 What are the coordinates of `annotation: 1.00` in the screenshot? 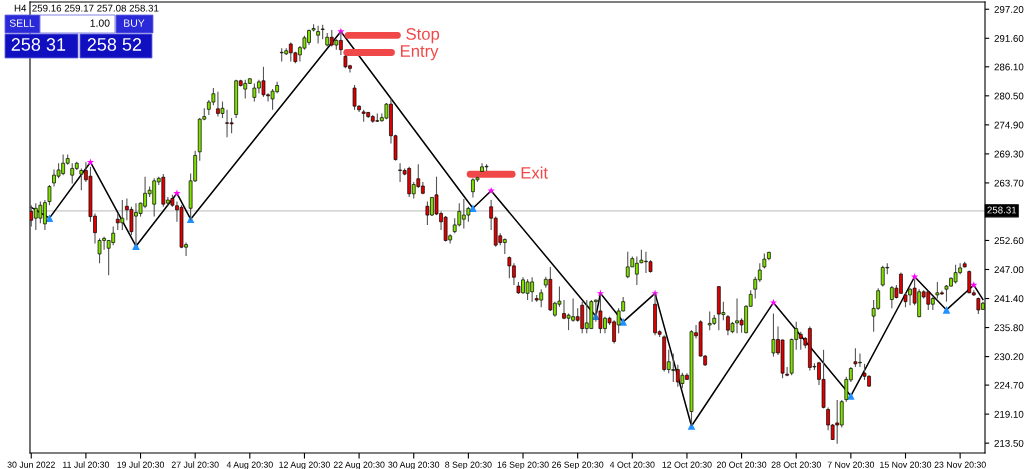 It's located at (100, 23).